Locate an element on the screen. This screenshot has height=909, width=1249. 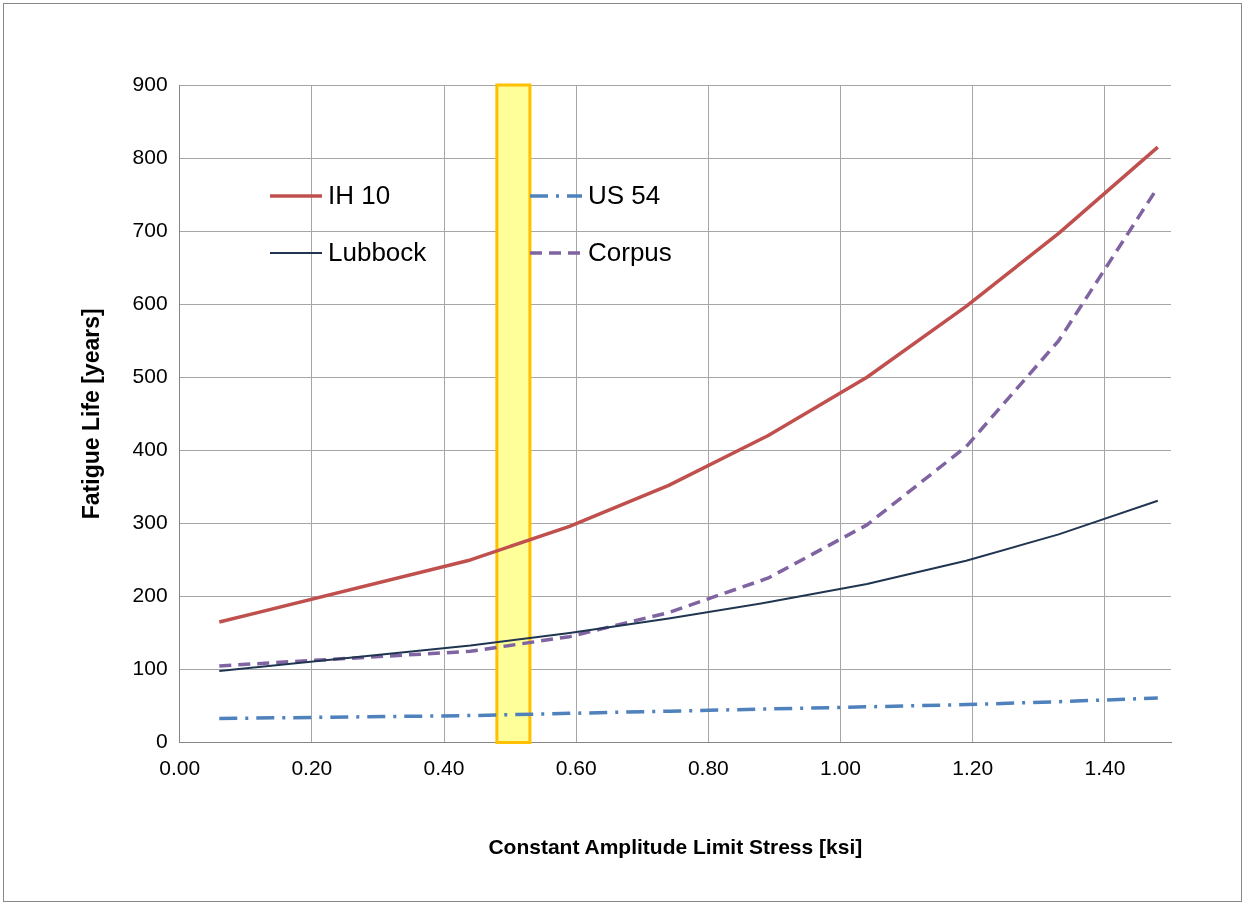
legend-label: US 54 is located at coordinates (624, 195).